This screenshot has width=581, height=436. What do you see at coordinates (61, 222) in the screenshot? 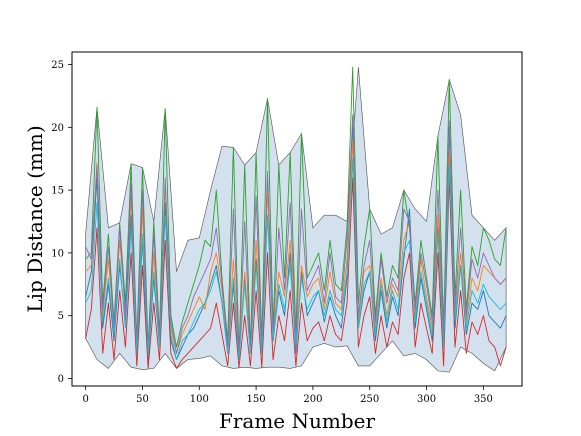
I see `y-axis-ticks: 0 5 10 15 20 25` at bounding box center [61, 222].